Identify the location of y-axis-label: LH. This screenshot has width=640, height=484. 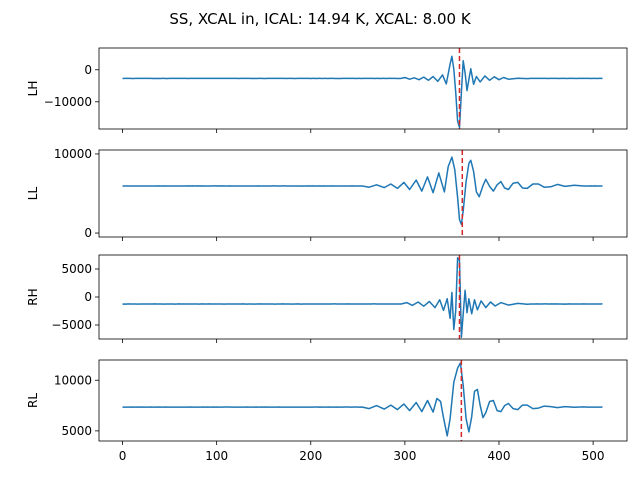
(33, 89).